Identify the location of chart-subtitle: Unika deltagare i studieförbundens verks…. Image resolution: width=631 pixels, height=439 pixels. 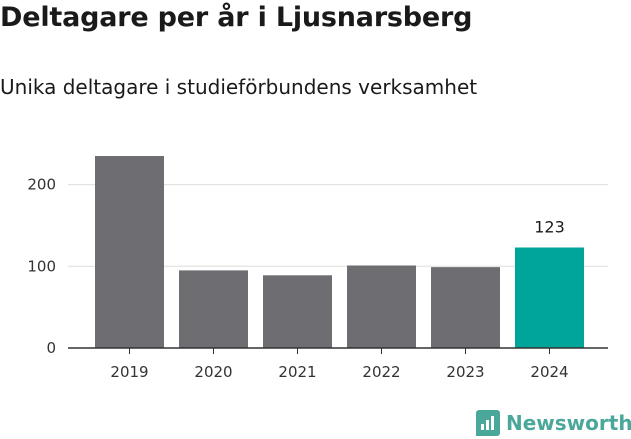
(239, 87).